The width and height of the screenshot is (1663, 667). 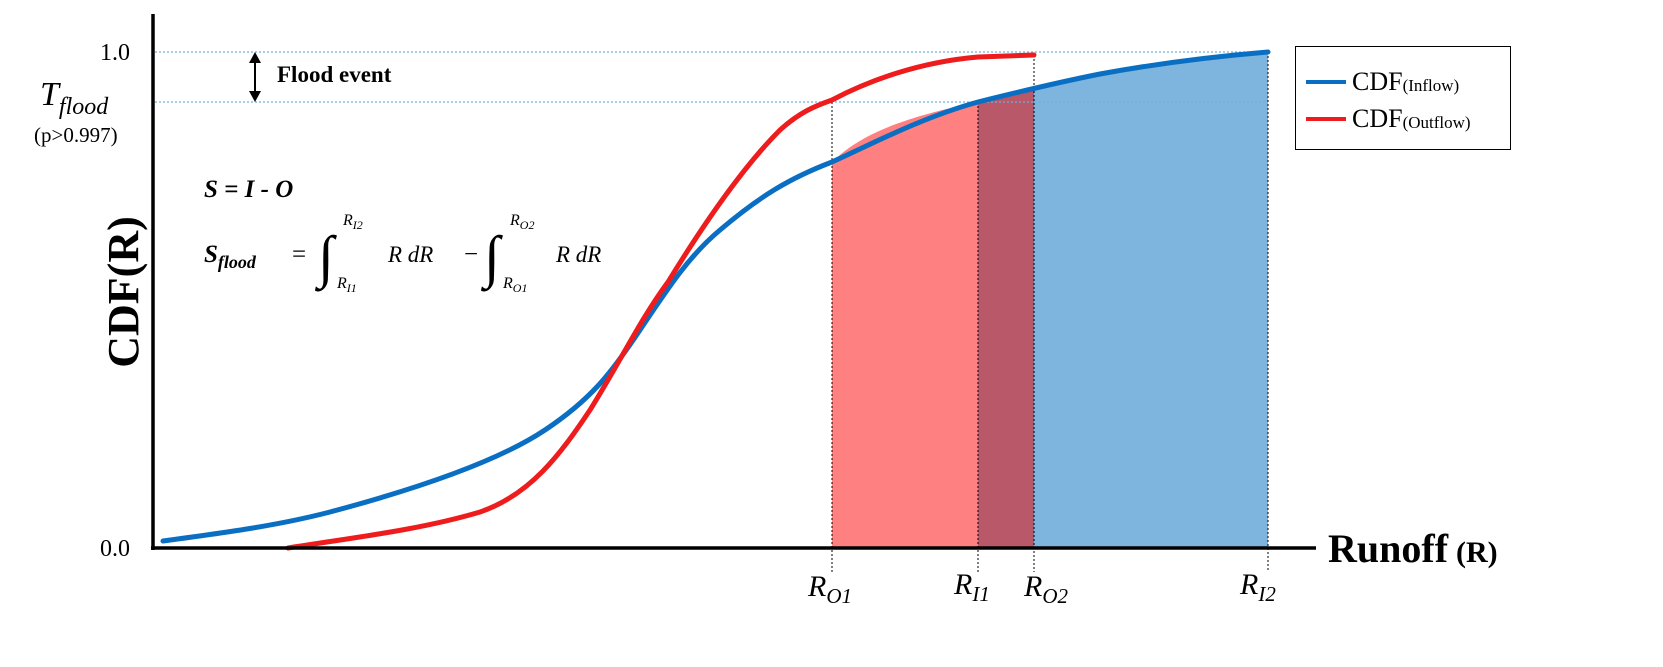 I want to click on x-marker-ro2: RO2, so click(x=1045, y=589).